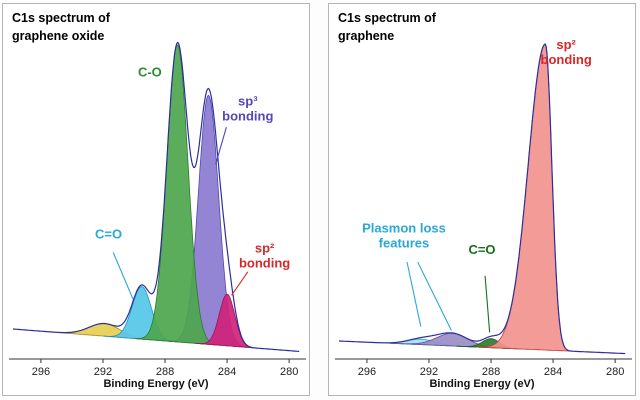 The image size is (640, 400). Describe the element at coordinates (150, 71) in the screenshot. I see `annotation-label-c-o: C-O` at that location.